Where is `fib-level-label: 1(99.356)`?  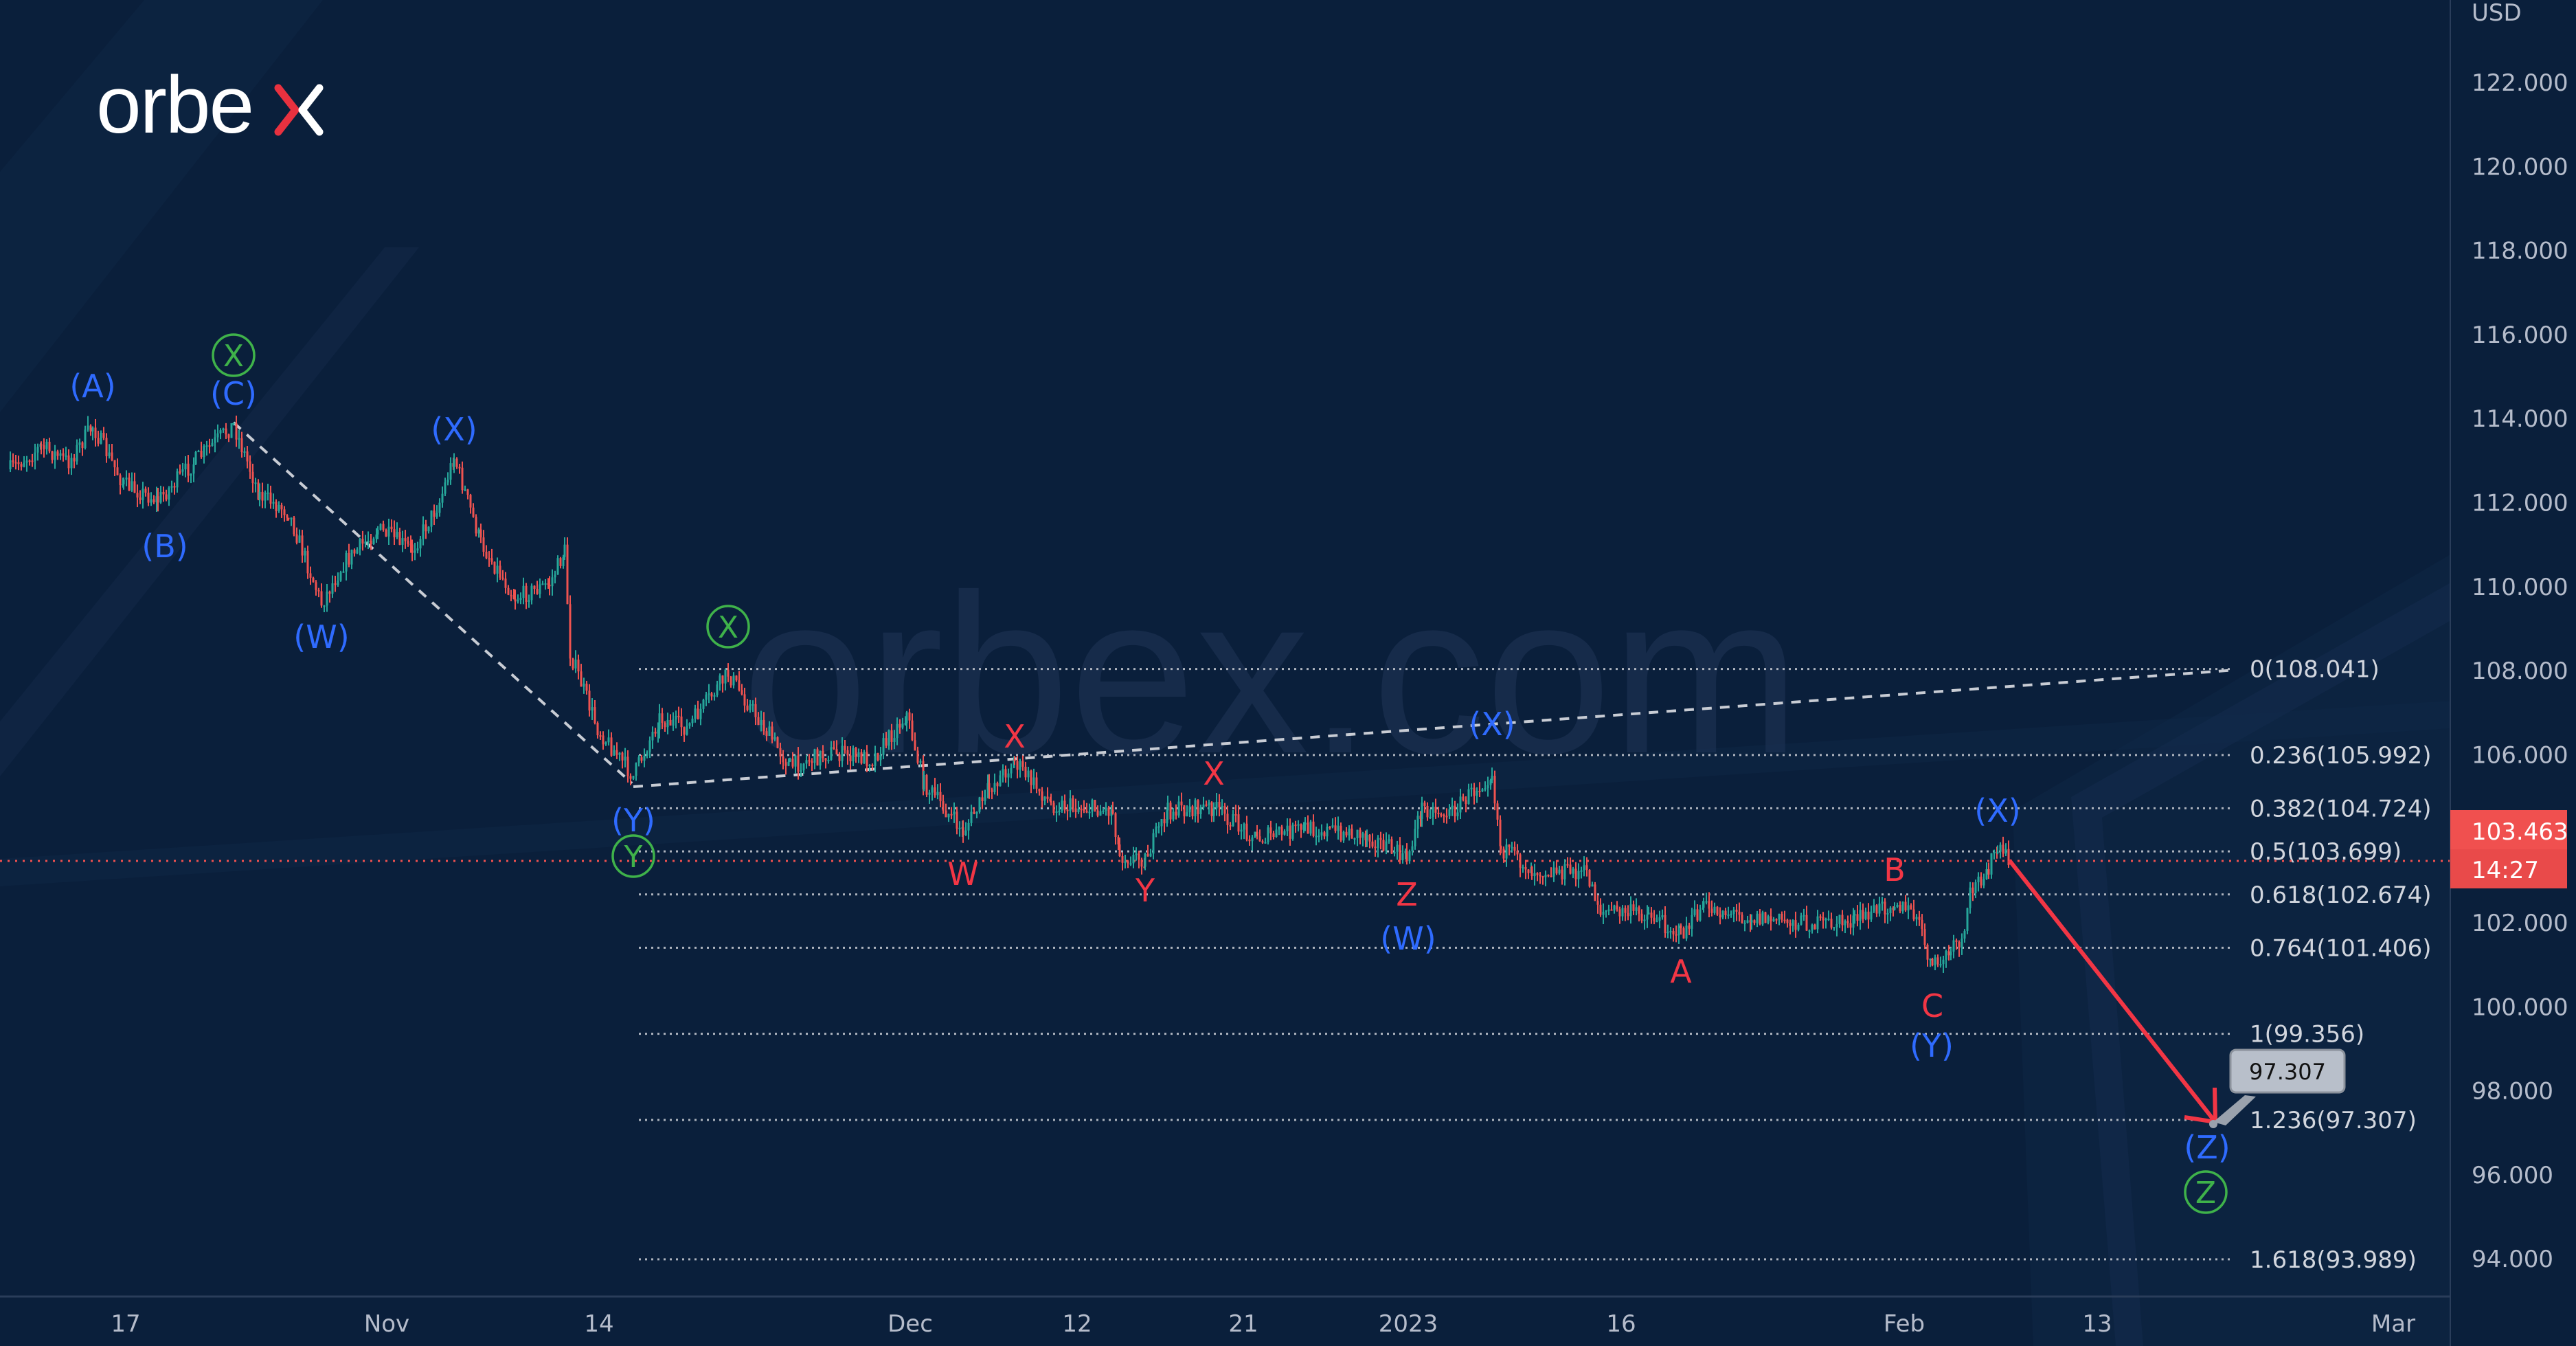 fib-level-label: 1(99.356) is located at coordinates (2307, 1034).